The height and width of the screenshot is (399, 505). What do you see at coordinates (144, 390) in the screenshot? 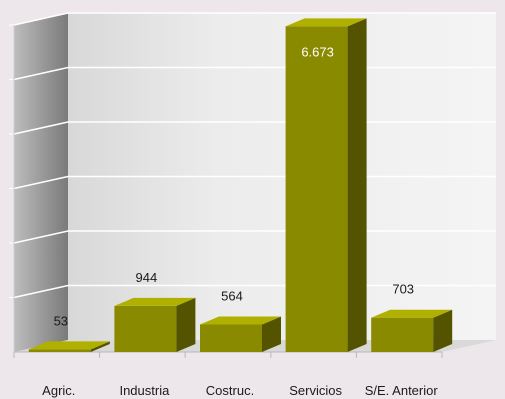
I see `category-label: Industria` at bounding box center [144, 390].